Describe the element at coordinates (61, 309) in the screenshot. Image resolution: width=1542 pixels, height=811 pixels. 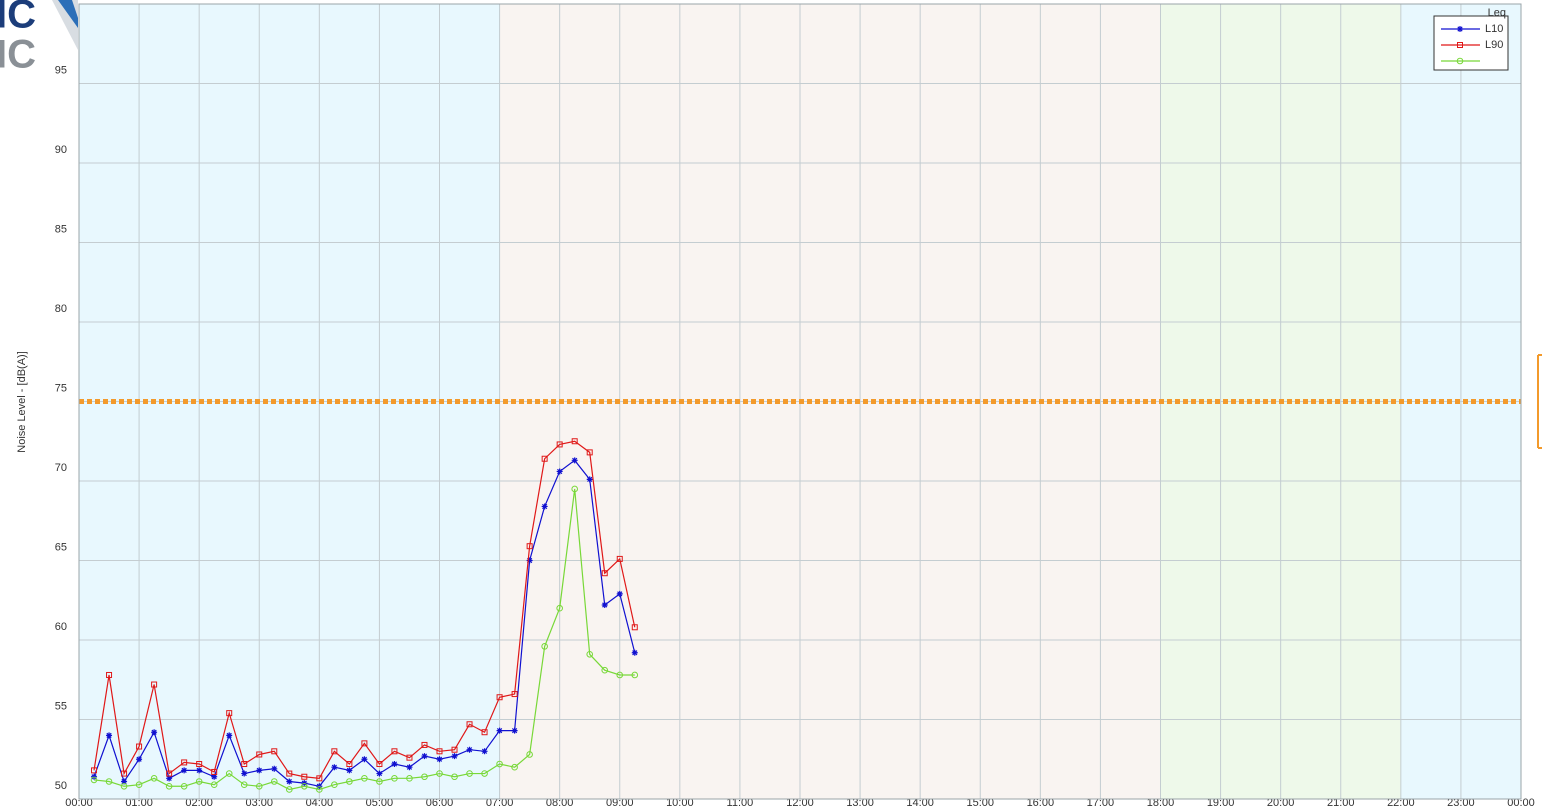
I see `y-tick-label: 80` at that location.